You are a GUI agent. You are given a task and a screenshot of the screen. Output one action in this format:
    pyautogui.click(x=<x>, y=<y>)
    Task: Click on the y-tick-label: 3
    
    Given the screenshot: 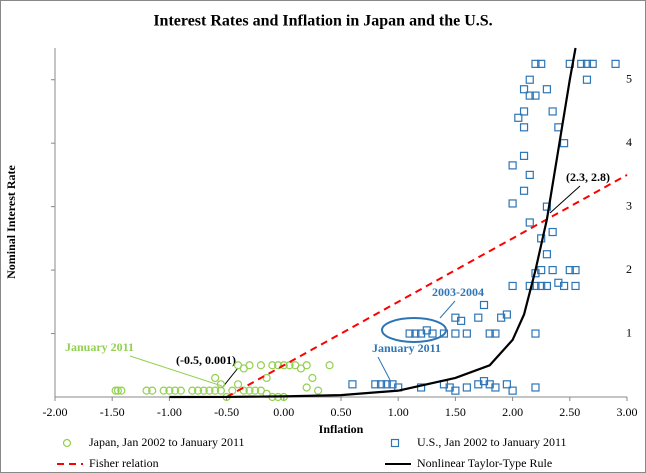 What is the action you would take?
    pyautogui.click(x=629, y=205)
    